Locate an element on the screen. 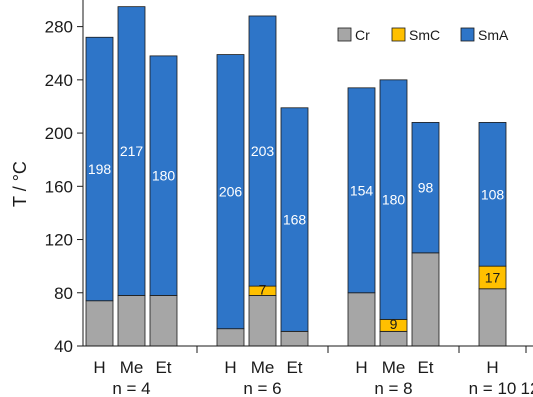  x-group-label: n = 10 is located at coordinates (493, 388).